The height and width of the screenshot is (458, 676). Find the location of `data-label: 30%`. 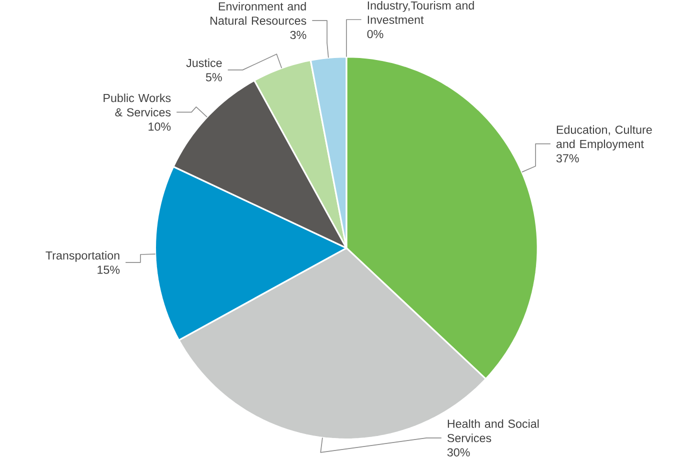

data-label: 30% is located at coordinates (458, 452).